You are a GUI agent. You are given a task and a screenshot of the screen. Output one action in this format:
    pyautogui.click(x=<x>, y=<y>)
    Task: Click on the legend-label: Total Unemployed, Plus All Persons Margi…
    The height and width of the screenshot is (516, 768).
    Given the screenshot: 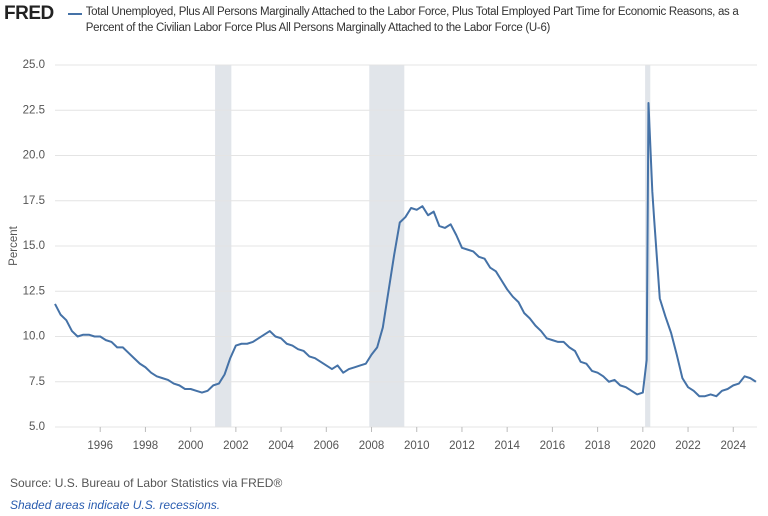 What is the action you would take?
    pyautogui.click(x=412, y=20)
    